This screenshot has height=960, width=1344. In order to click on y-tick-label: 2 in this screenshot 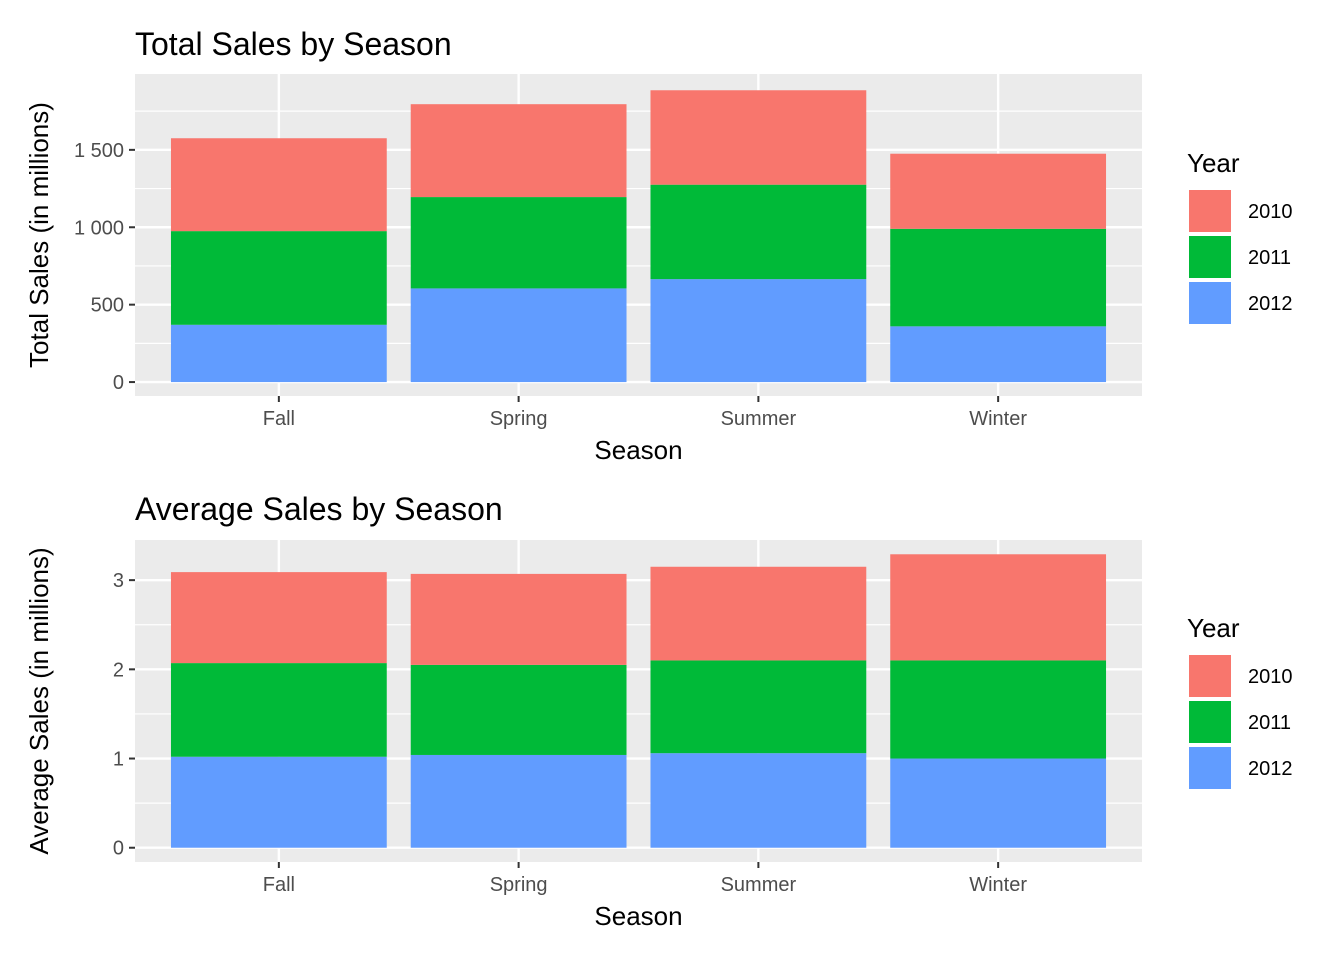, I will do `click(118, 670)`.